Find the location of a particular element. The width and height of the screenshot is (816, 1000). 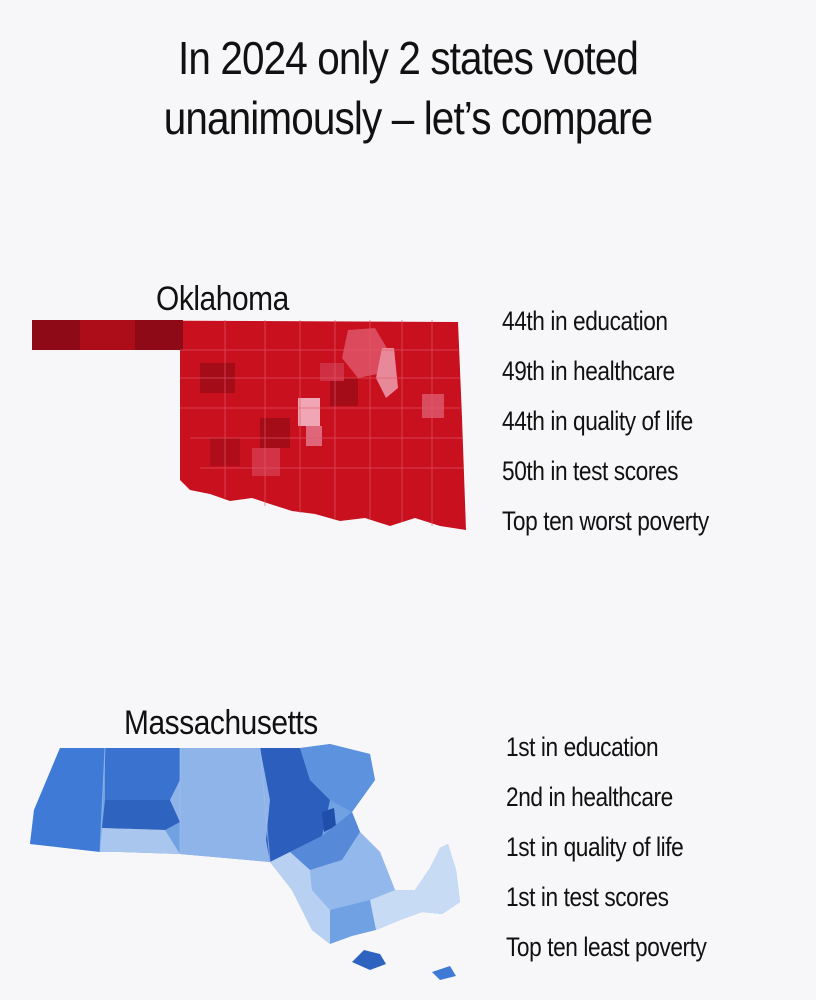

county-suffolk is located at coordinates (329, 820).